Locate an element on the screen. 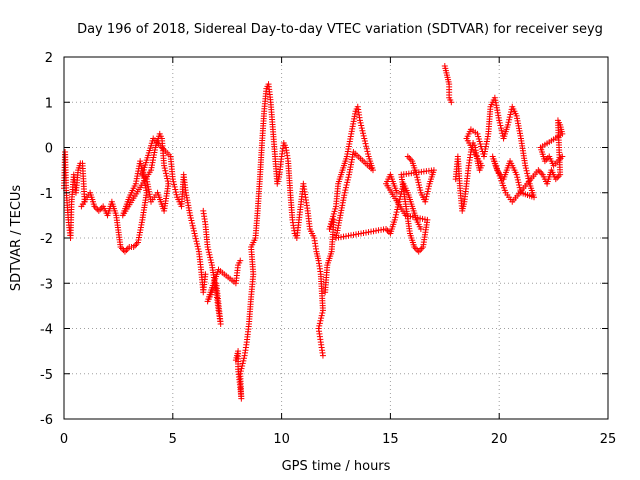  y-tick-label: -6 is located at coordinates (46, 420).